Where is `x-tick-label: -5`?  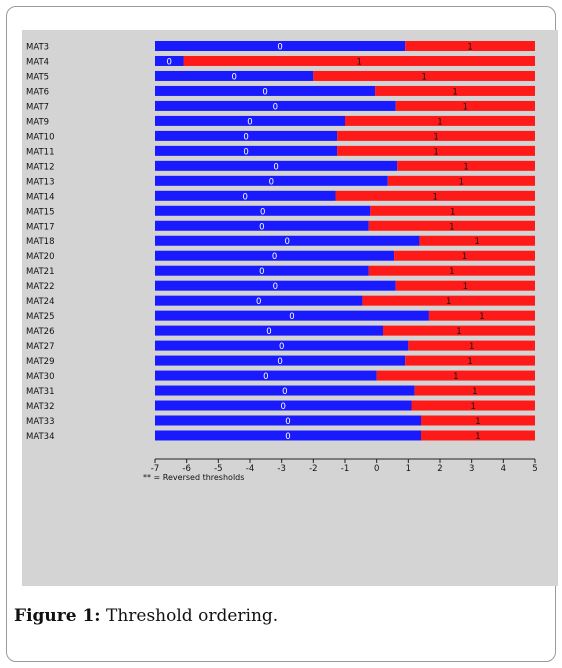
x-tick-label: -5 is located at coordinates (218, 469).